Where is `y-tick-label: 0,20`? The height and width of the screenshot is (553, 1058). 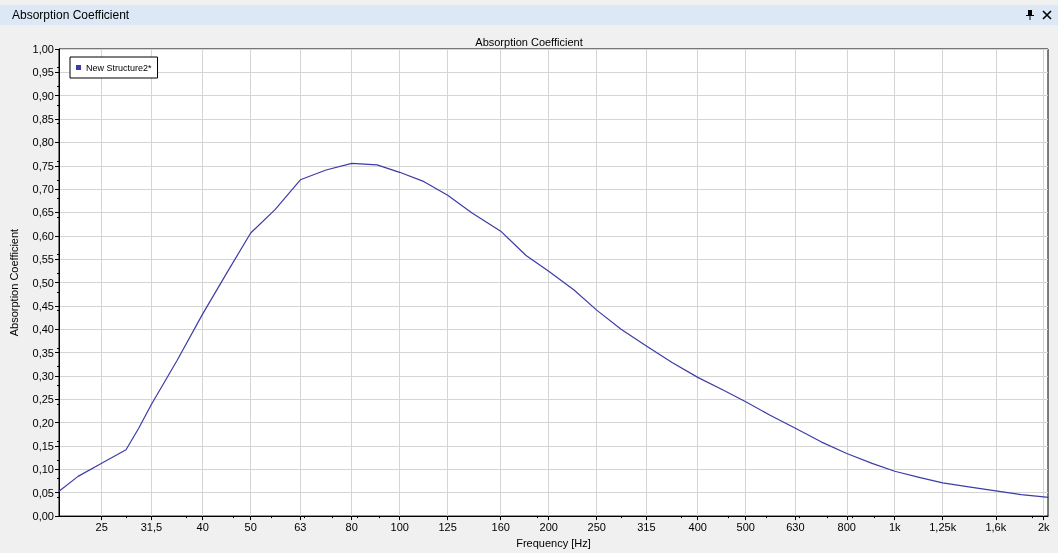
y-tick-label: 0,20 is located at coordinates (43, 422).